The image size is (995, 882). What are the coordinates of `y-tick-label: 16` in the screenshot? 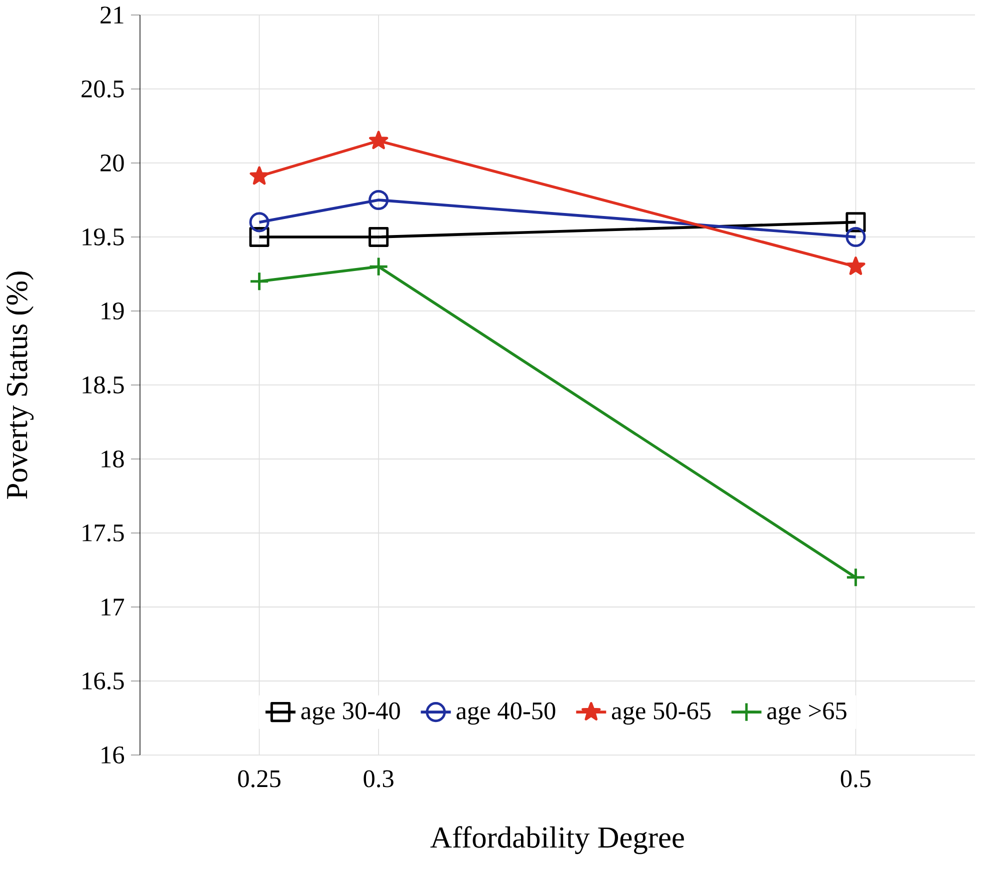 It's located at (113, 755).